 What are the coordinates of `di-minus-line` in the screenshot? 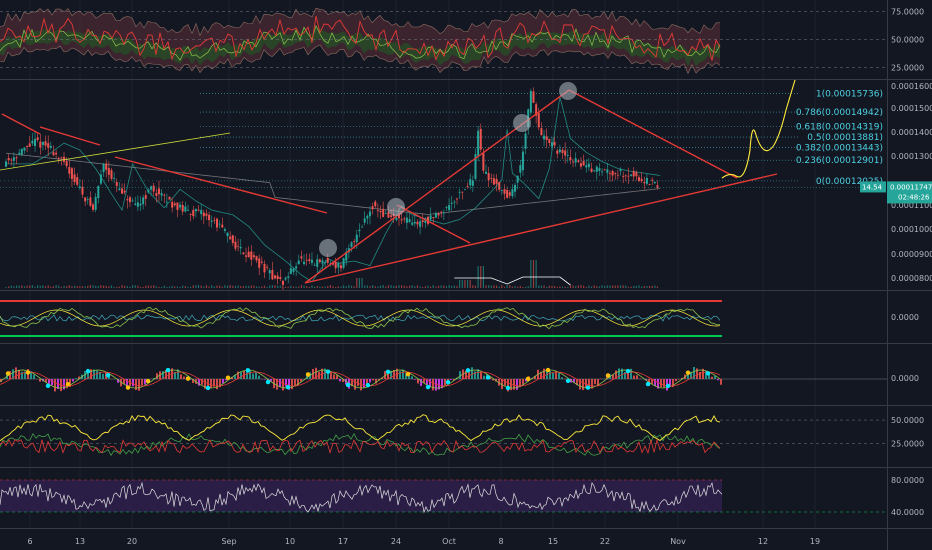 It's located at (360, 446).